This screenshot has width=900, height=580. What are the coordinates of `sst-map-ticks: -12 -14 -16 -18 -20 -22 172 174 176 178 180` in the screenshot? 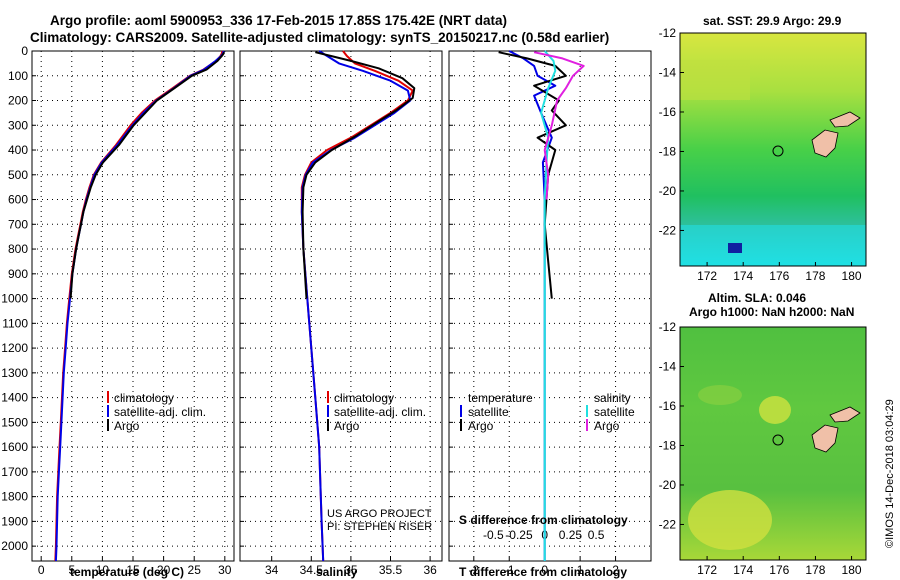 It's located at (760, 154).